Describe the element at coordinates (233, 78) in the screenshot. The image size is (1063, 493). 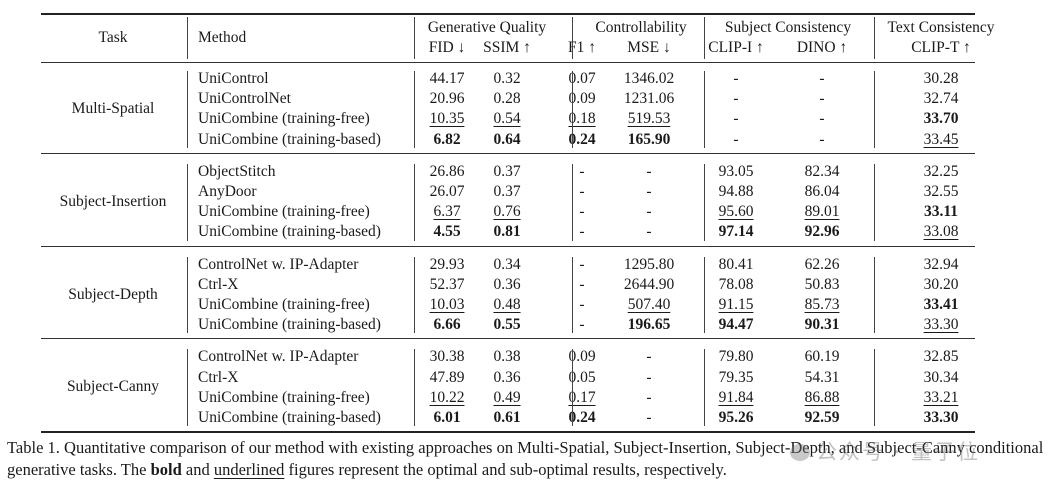
I see `method-name: UniControl` at that location.